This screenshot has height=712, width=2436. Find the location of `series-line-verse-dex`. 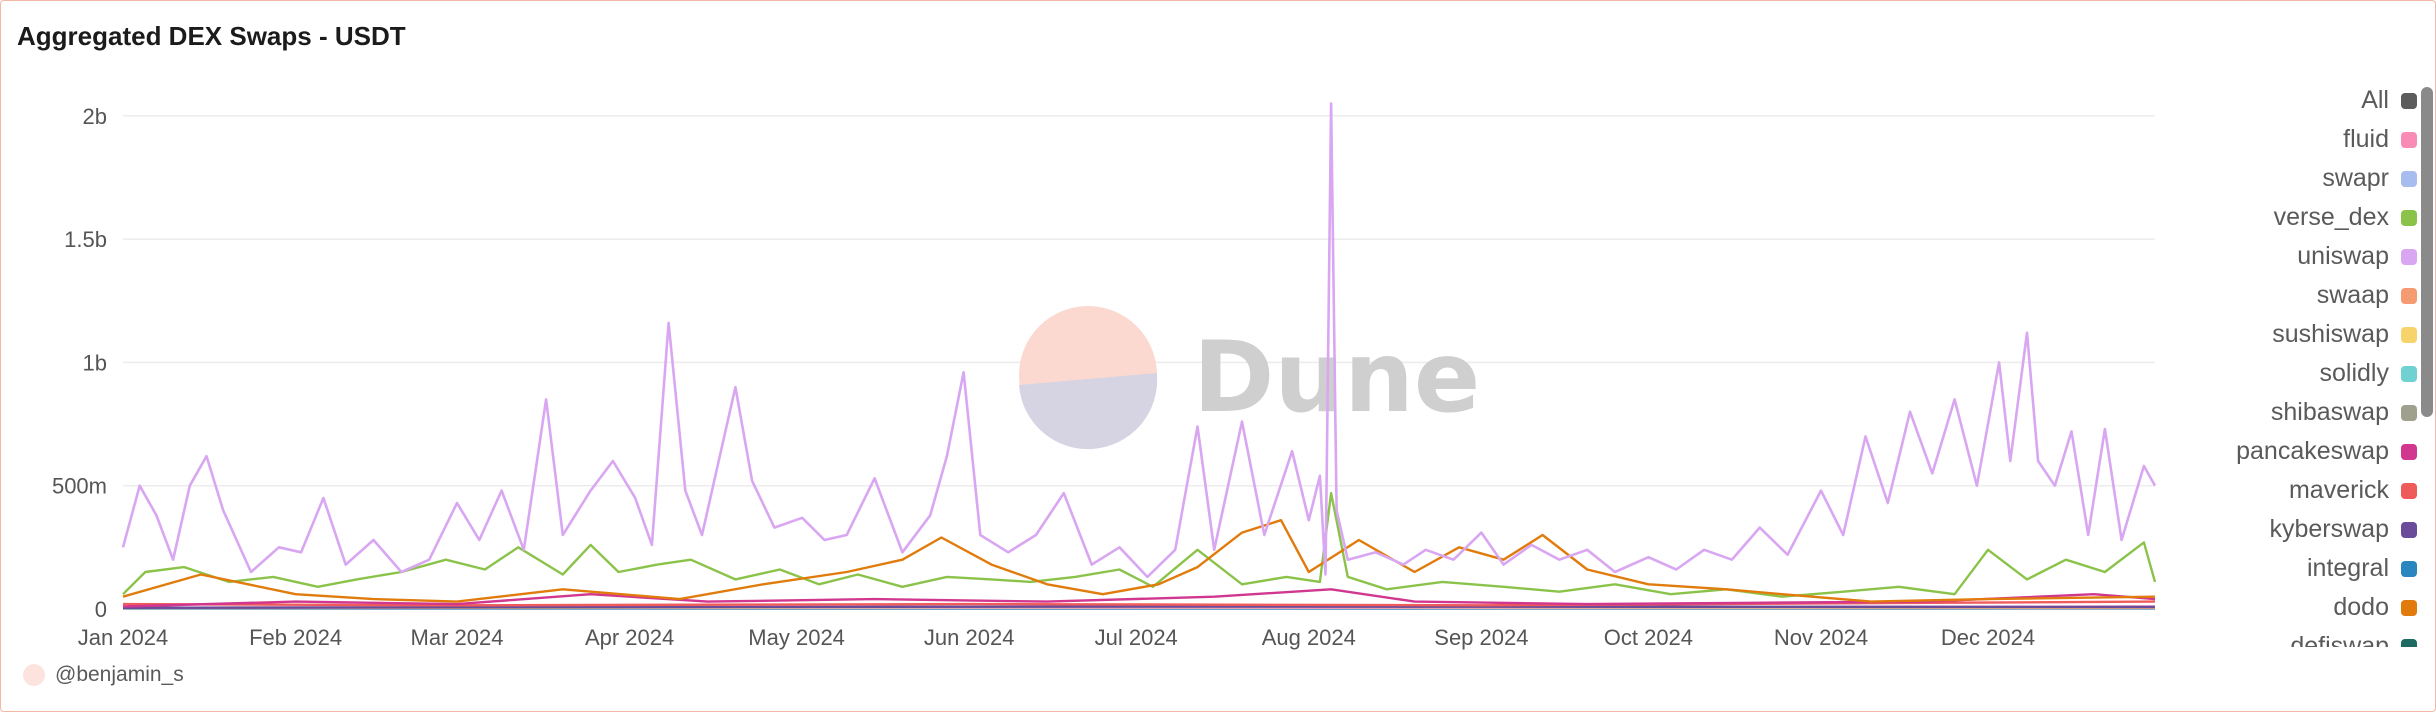

series-line-verse-dex is located at coordinates (1139, 544).